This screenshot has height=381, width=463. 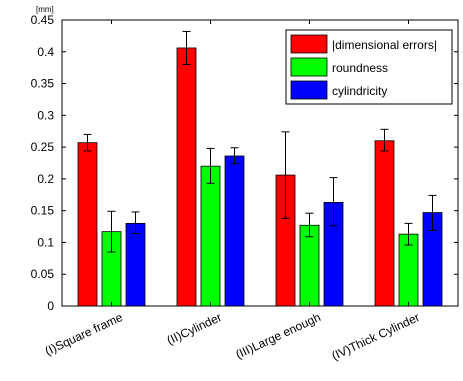 I want to click on y-unit-label: [mm], so click(x=45, y=9).